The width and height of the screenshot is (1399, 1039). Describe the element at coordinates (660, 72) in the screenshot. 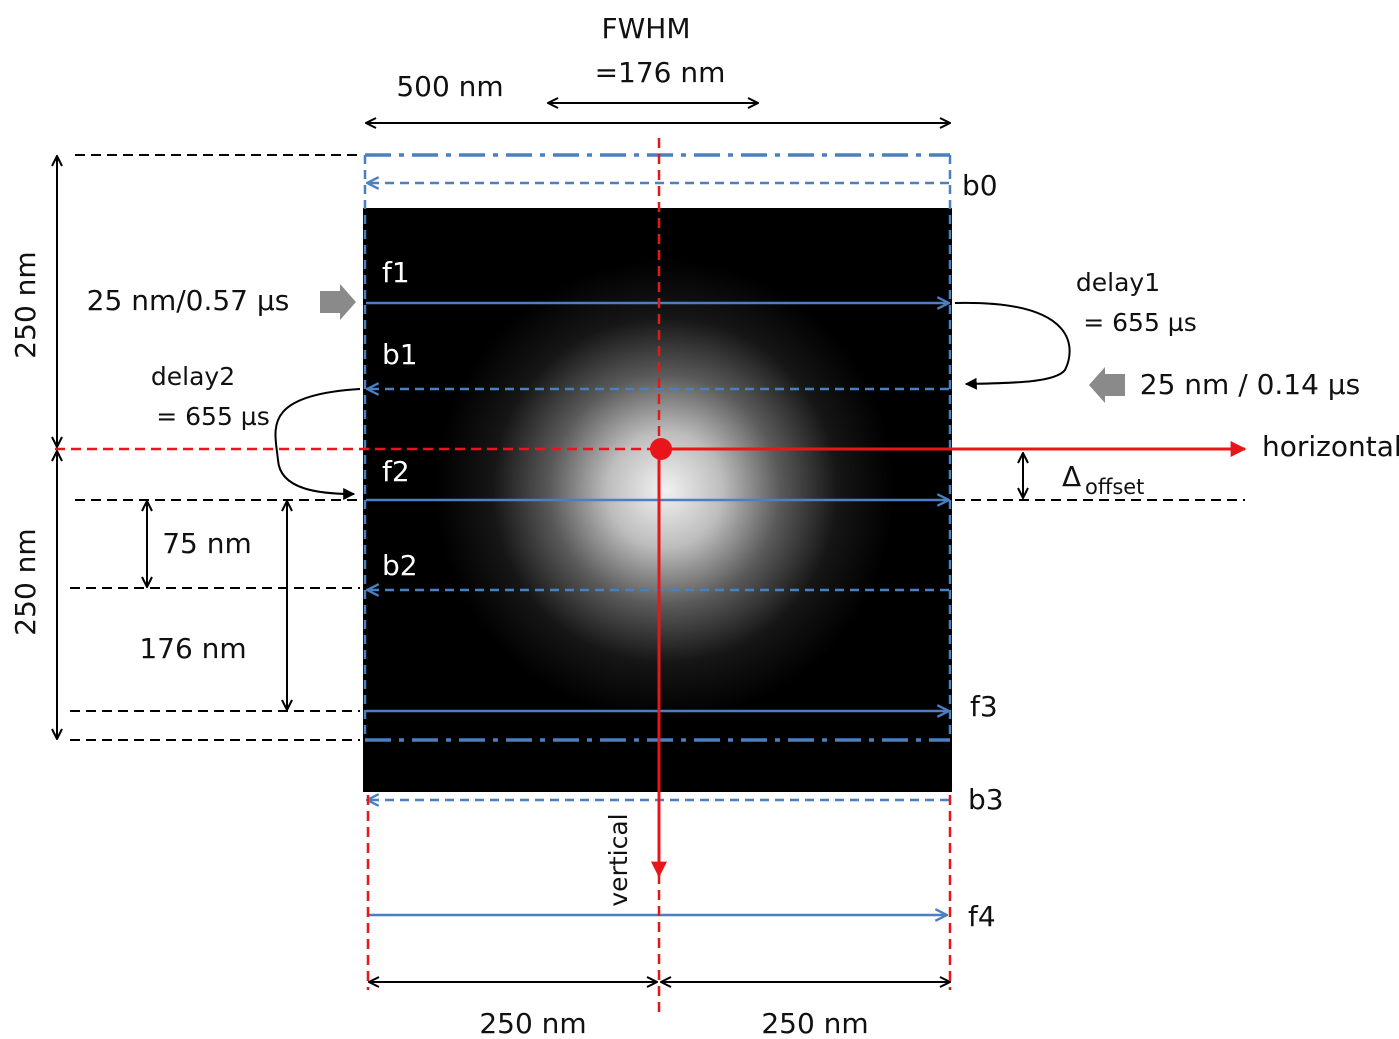

I see `fwhm-value: =176 nm` at that location.